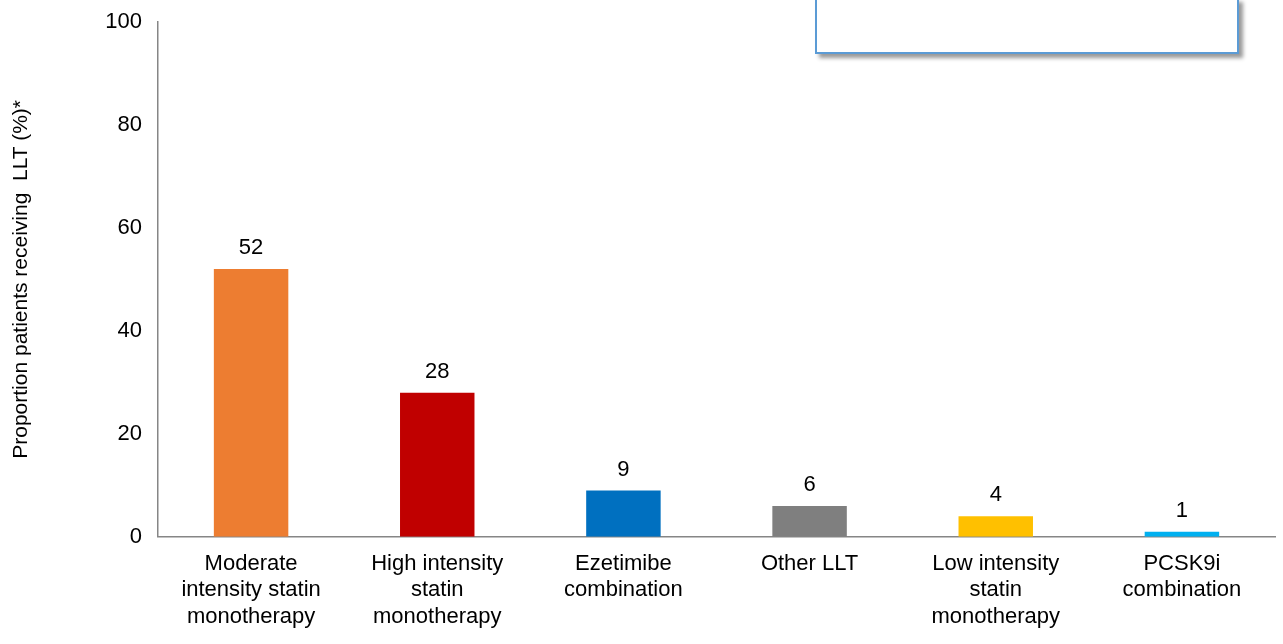 The image size is (1283, 644). Describe the element at coordinates (20, 279) in the screenshot. I see `y-axis-title: Proportion patients receiving LLT (%)*` at that location.